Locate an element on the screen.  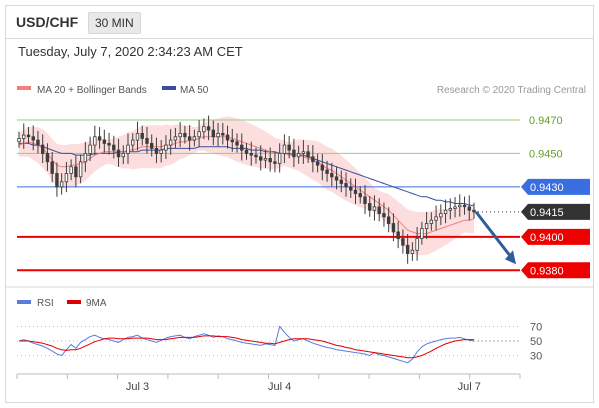
level-label: 0.9380 is located at coordinates (547, 271).